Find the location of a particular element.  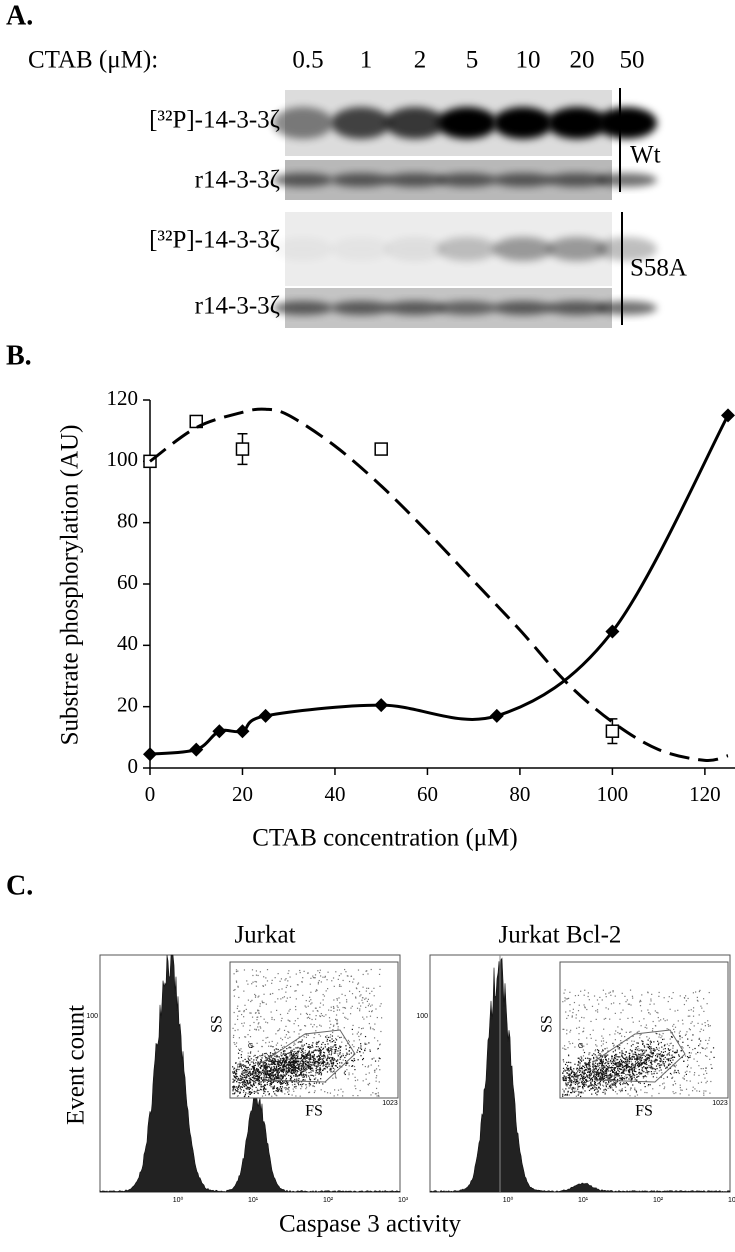

row-label: [³²P]-14-3-3ζ is located at coordinates (214, 240).